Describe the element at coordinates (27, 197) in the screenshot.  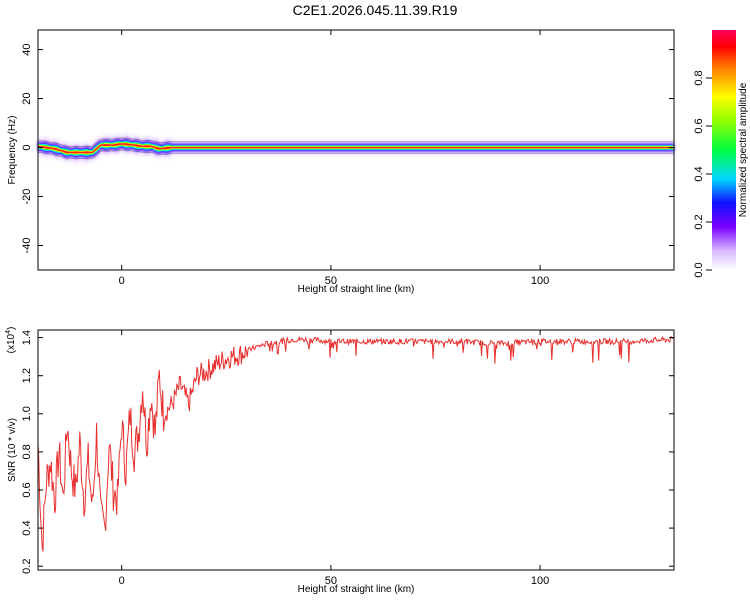
I see `y-tick-label: -20` at that location.